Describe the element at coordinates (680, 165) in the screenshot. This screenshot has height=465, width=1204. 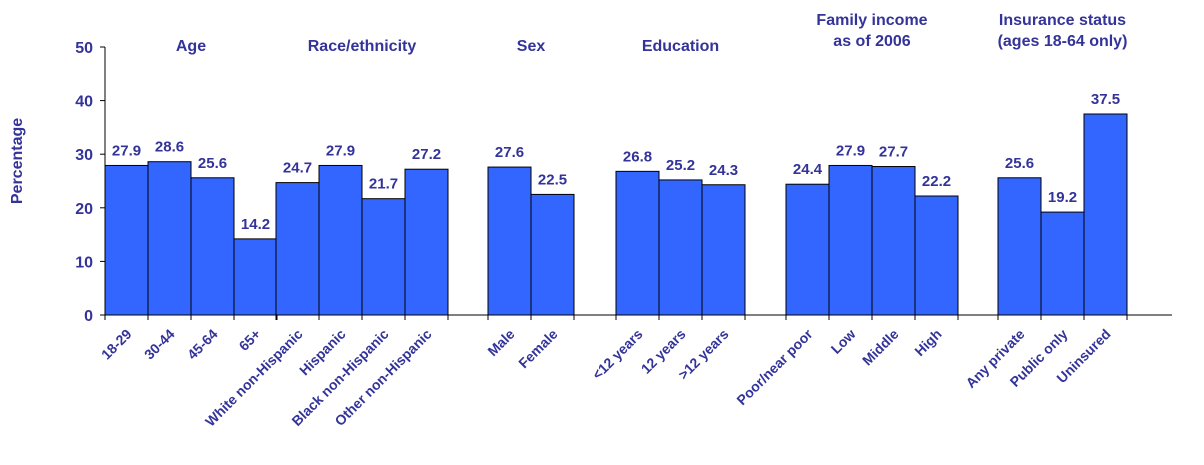
I see `data-label: 25.2` at that location.